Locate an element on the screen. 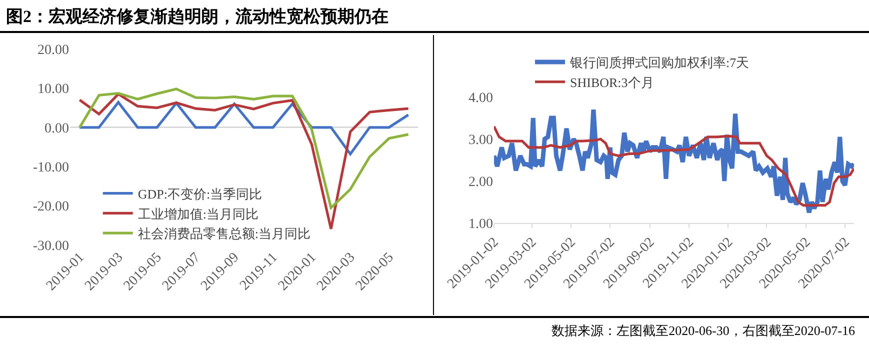 The image size is (869, 345). chart-title: 图2：宏观经济修复渐趋明朗，流动性宽松预期仍在 is located at coordinates (434, 16).